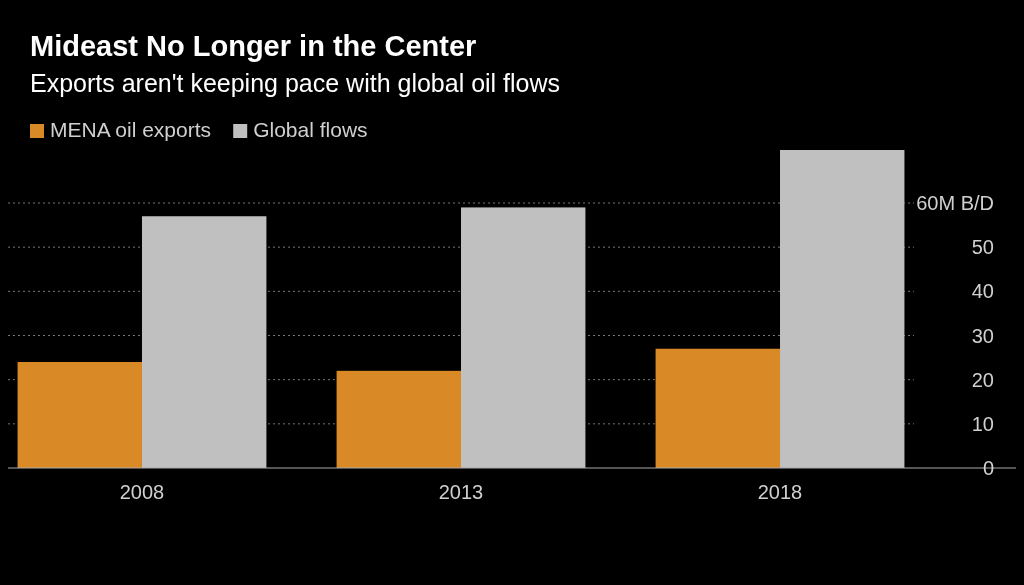 The height and width of the screenshot is (585, 1024). Describe the element at coordinates (253, 46) in the screenshot. I see `chart-title: Mideast No Longer in the Center` at that location.